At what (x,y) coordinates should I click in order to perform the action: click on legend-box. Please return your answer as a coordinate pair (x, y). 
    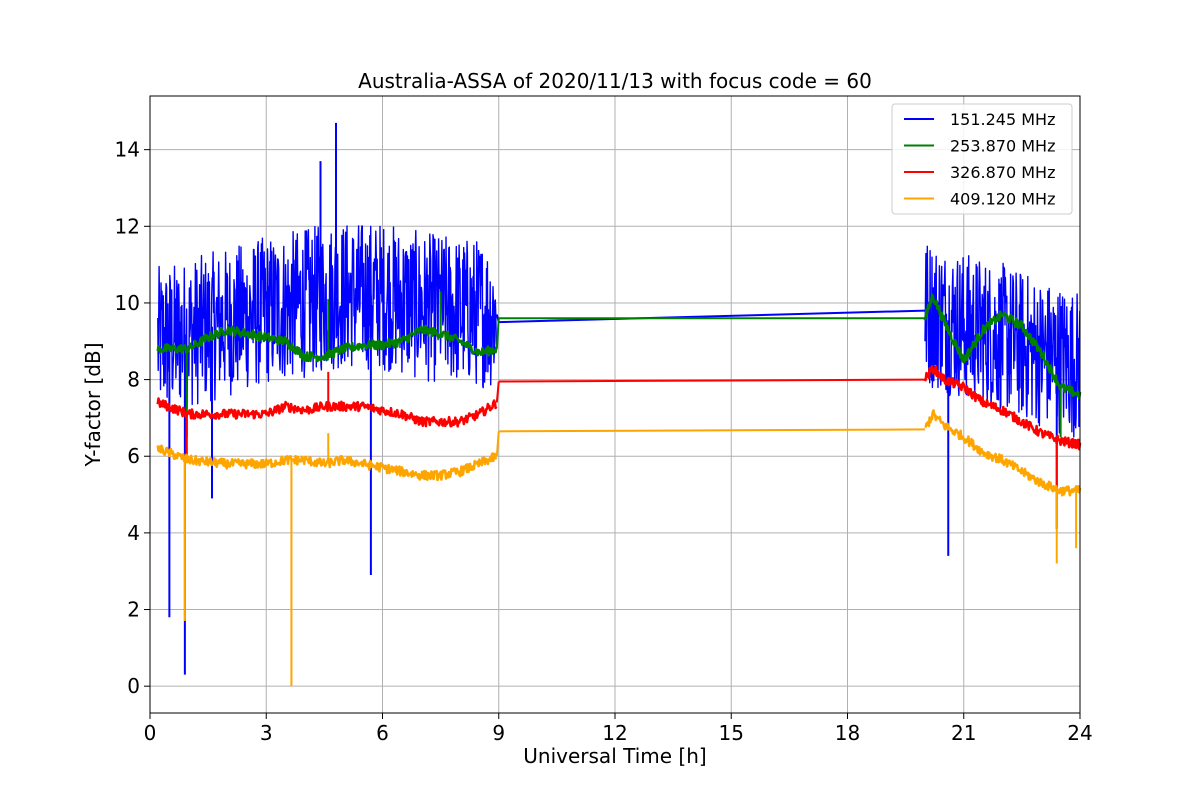
    Looking at the image, I should click on (982, 159).